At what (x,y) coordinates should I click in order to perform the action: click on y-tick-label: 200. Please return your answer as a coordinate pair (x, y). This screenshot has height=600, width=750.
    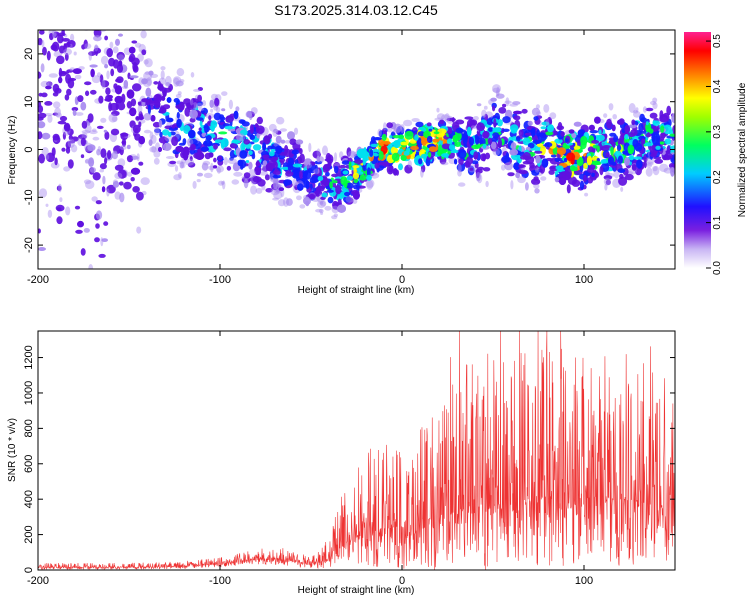
    Looking at the image, I should click on (29, 534).